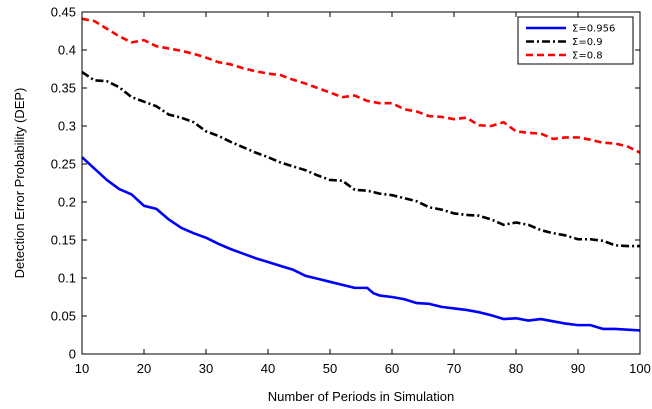  Describe the element at coordinates (593, 29) in the screenshot. I see `legend-label-0: Σ=0.956` at that location.